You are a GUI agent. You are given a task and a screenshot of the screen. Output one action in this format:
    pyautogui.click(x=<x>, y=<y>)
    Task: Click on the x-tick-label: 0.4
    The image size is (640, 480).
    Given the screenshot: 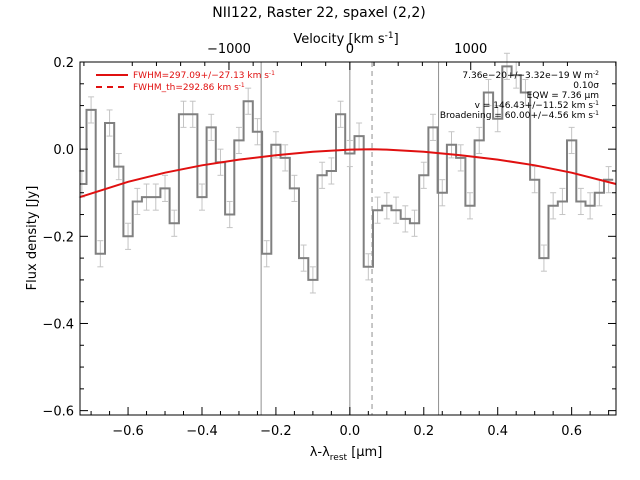 What is the action you would take?
    pyautogui.click(x=497, y=431)
    